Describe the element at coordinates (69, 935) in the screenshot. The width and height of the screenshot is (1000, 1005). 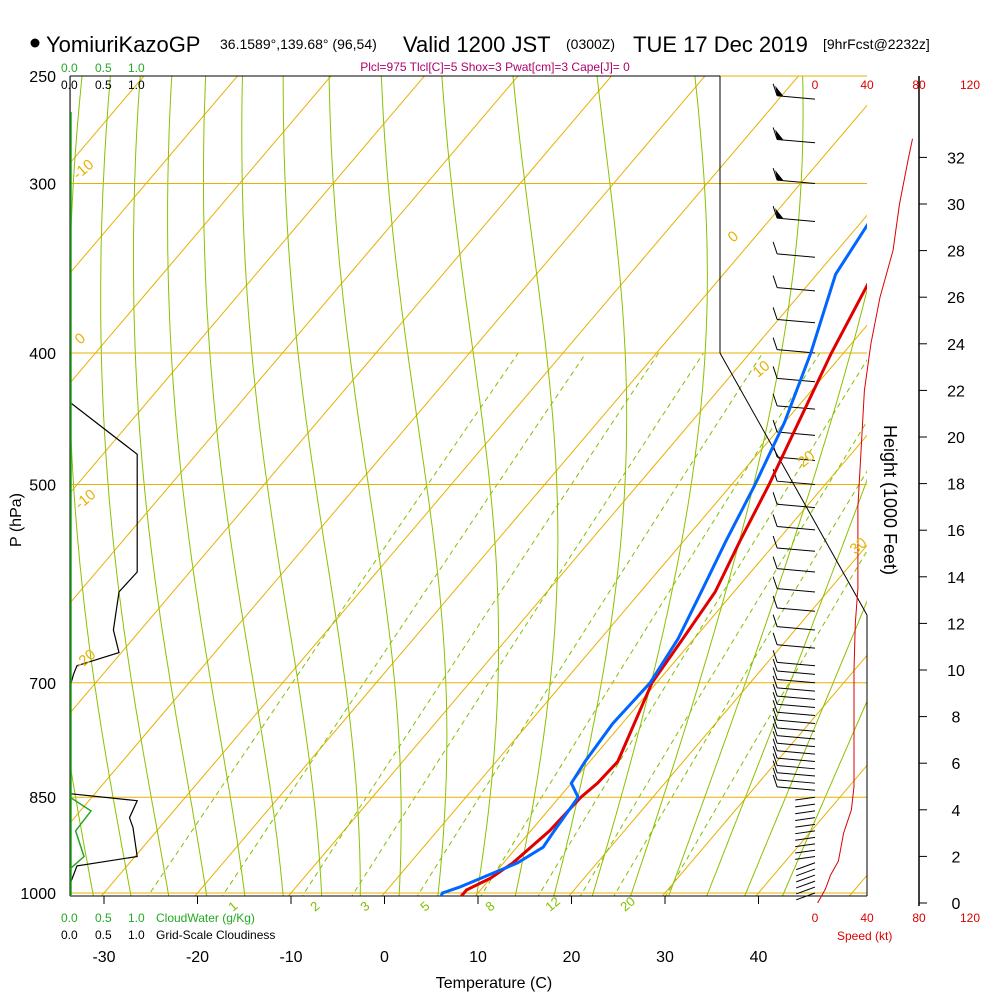
I see `cloudiness-tick: 0.0` at that location.